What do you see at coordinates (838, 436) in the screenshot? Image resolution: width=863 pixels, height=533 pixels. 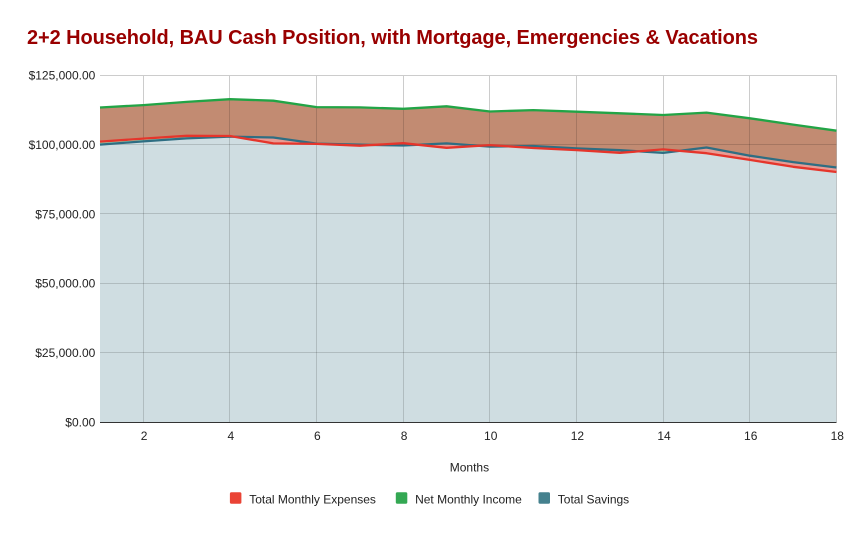 I see `svg-text: 18` at bounding box center [838, 436].